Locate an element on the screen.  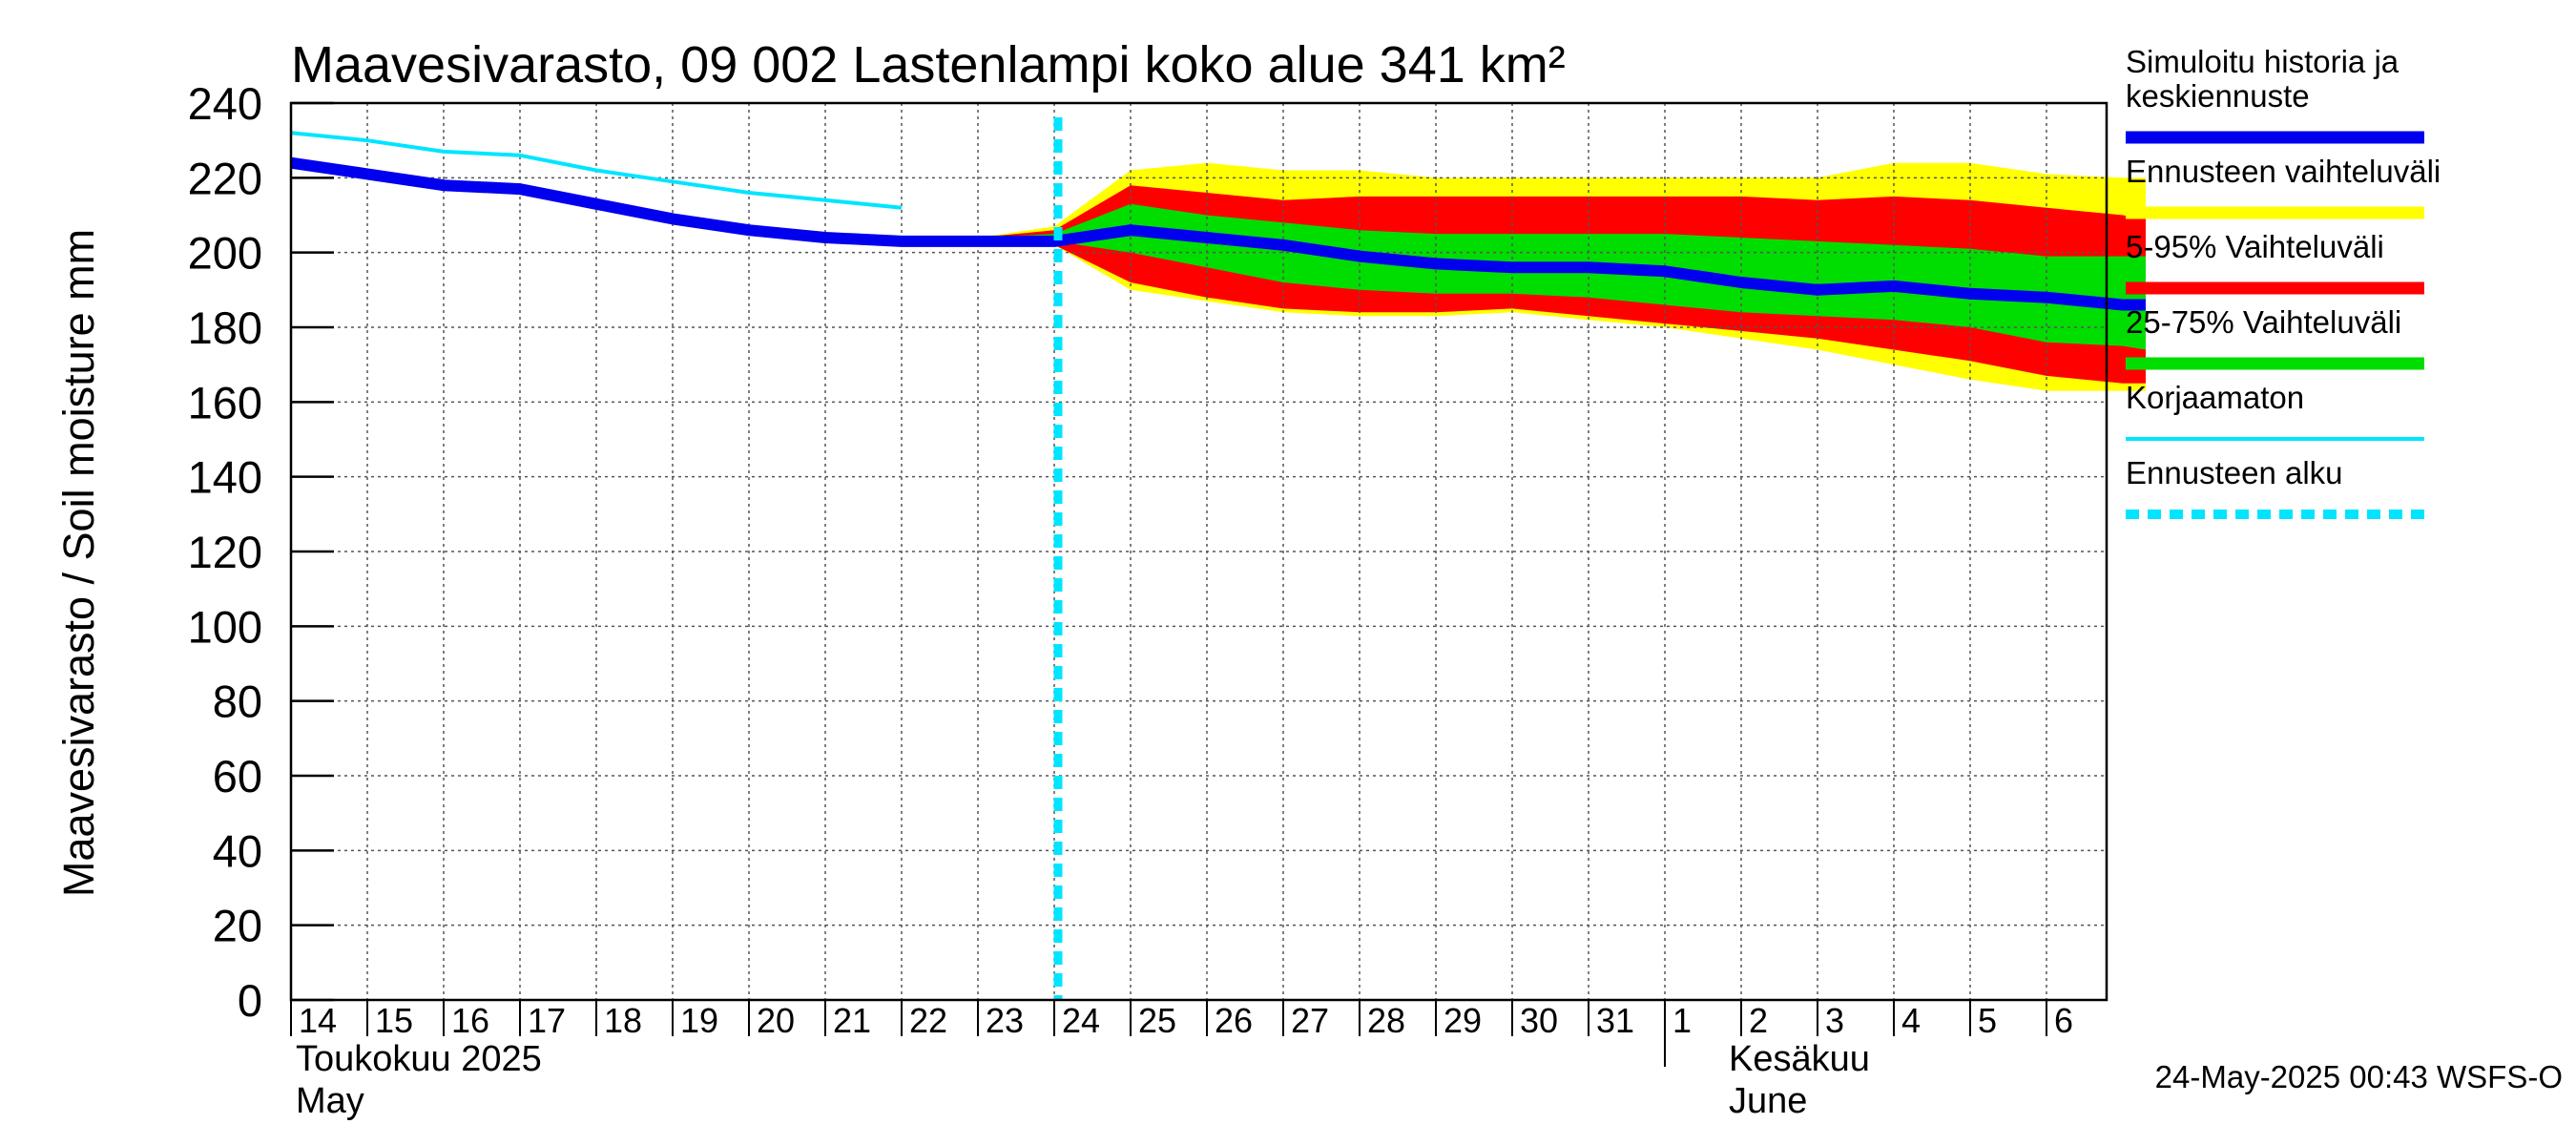
timestamp: 24-May-2025 00:43 WSFS-O is located at coordinates (2359, 1077).